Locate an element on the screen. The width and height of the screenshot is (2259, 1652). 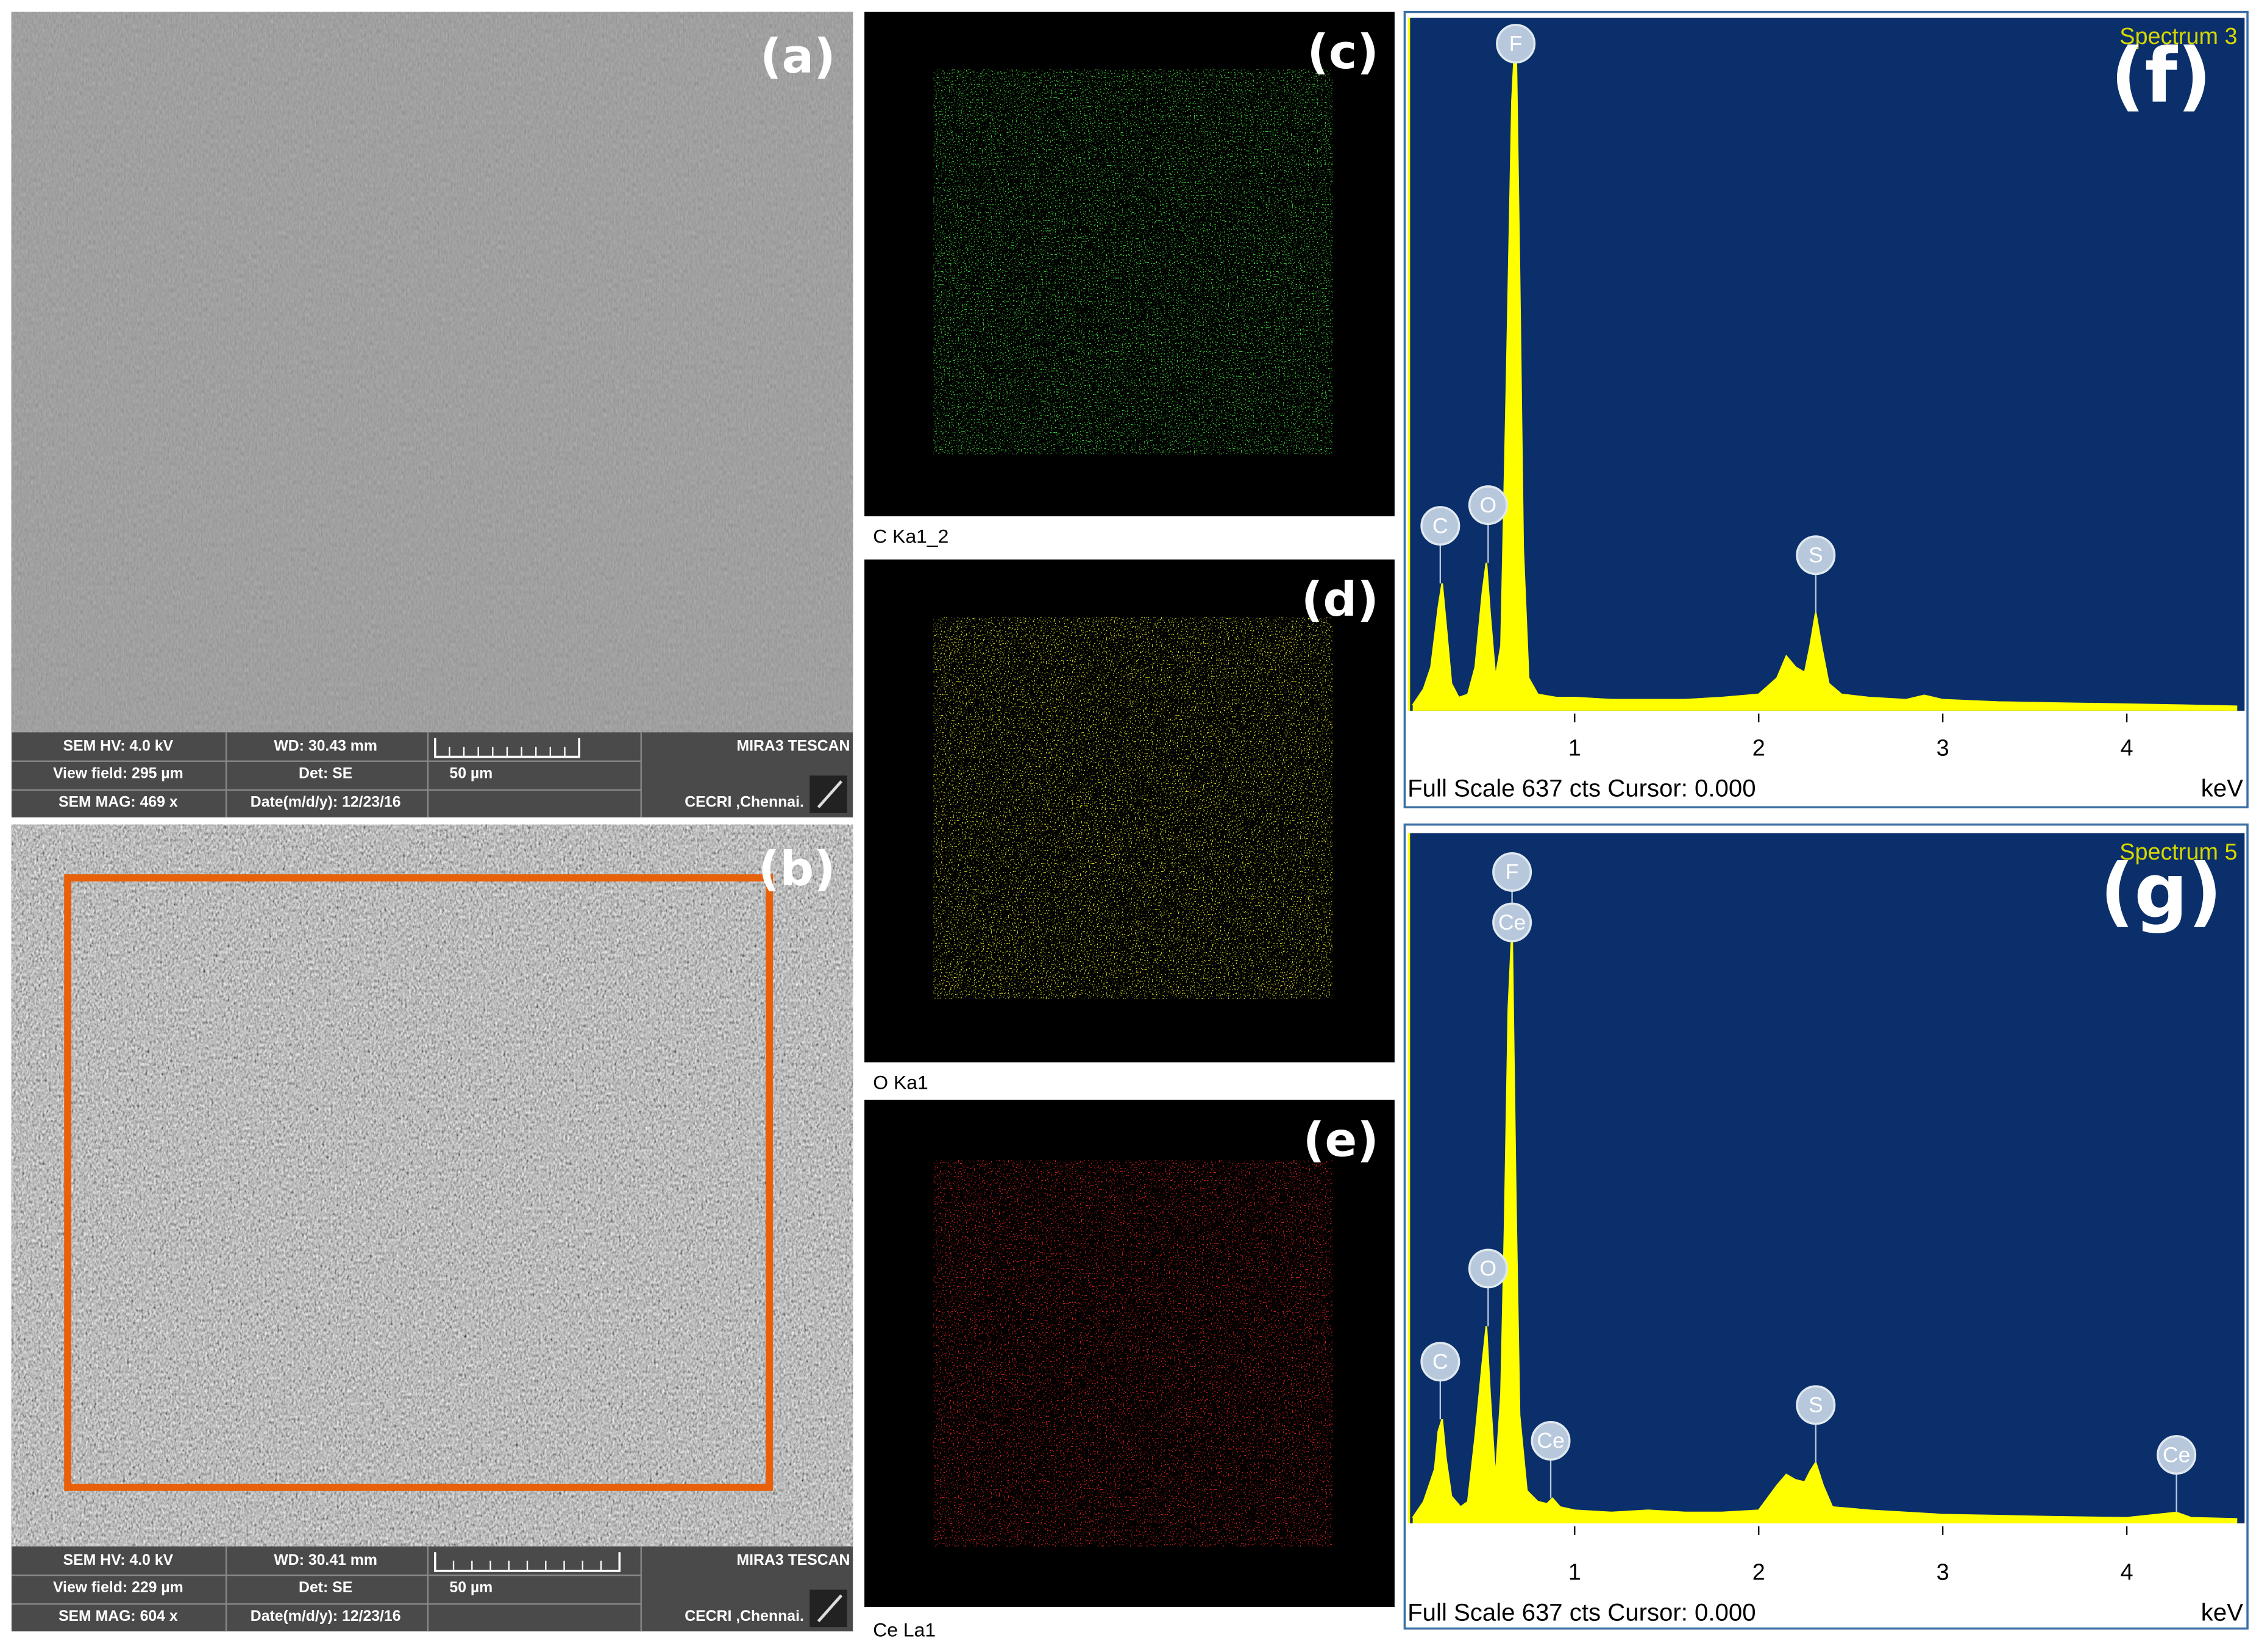
panel-label: (f) is located at coordinates (2160, 75).